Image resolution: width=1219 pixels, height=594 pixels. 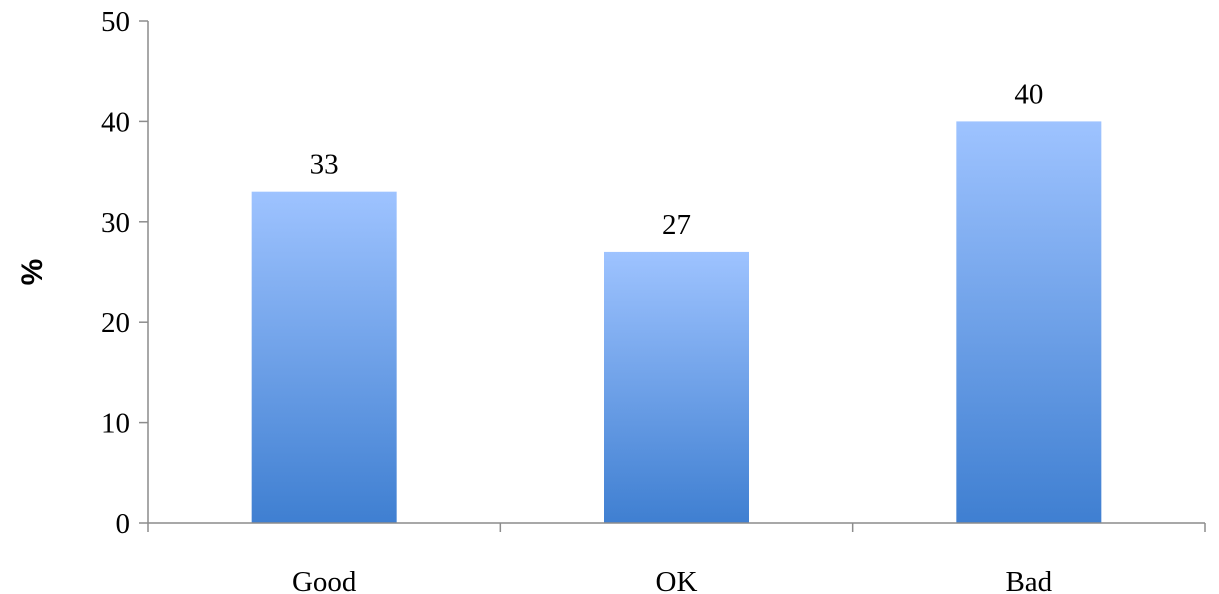 I want to click on y-tick-label: 50, so click(x=115, y=22).